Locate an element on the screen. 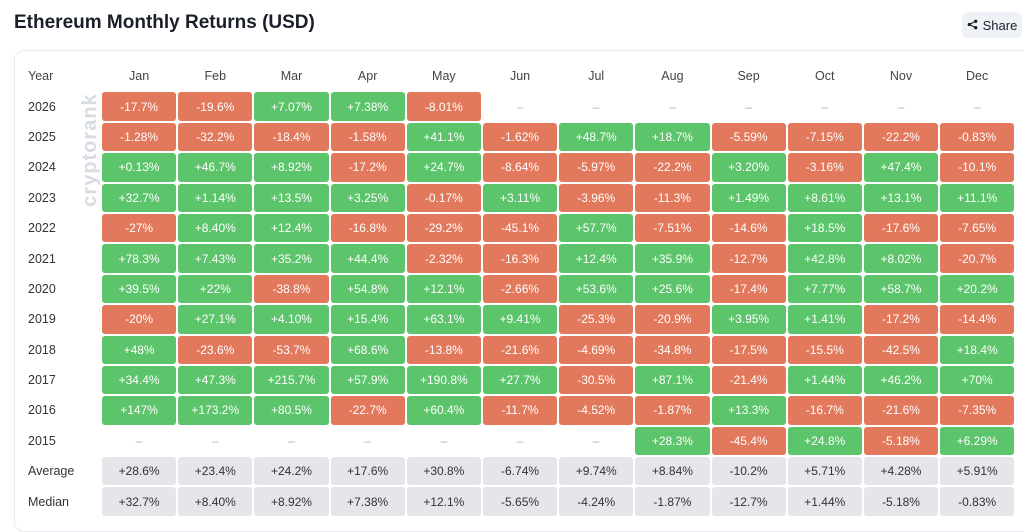 Image resolution: width=1024 pixels, height=532 pixels. return-cell: +18.7% is located at coordinates (672, 137).